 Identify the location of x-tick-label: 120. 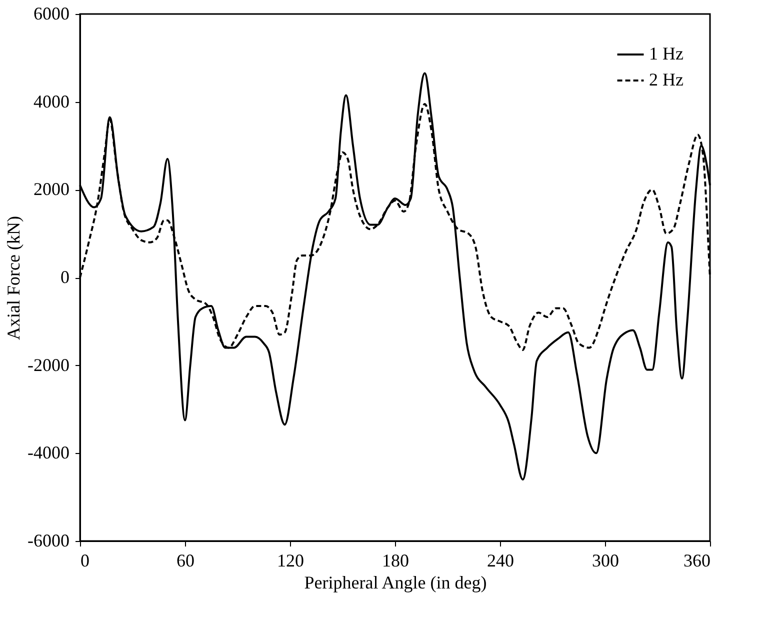
(290, 560).